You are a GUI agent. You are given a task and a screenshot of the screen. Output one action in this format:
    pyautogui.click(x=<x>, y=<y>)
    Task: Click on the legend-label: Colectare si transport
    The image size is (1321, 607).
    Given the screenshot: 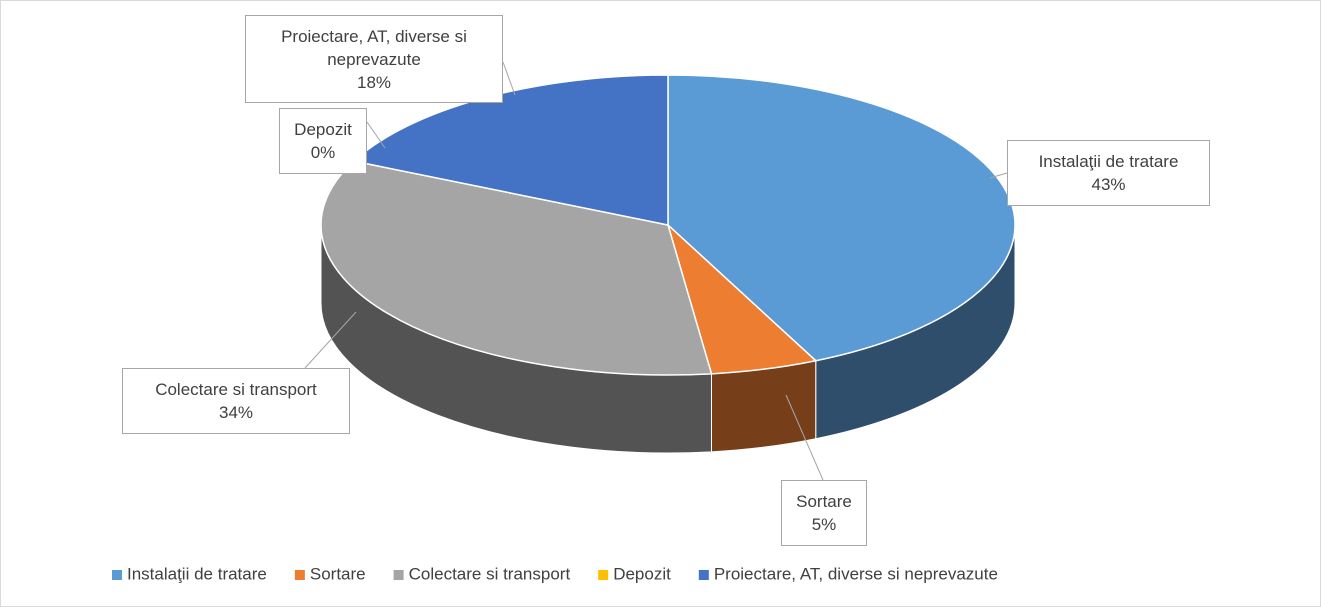 What is the action you would take?
    pyautogui.click(x=490, y=573)
    